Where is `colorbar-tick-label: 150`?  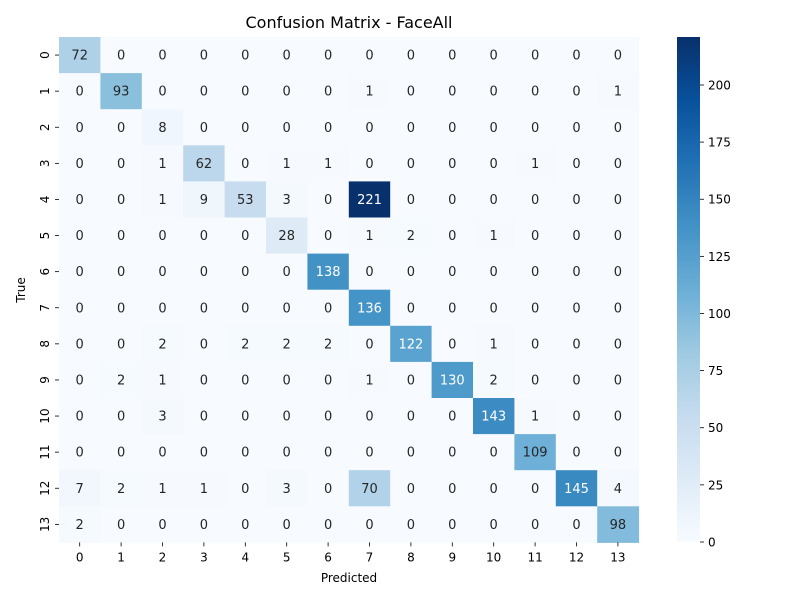 colorbar-tick-label: 150 is located at coordinates (719, 200).